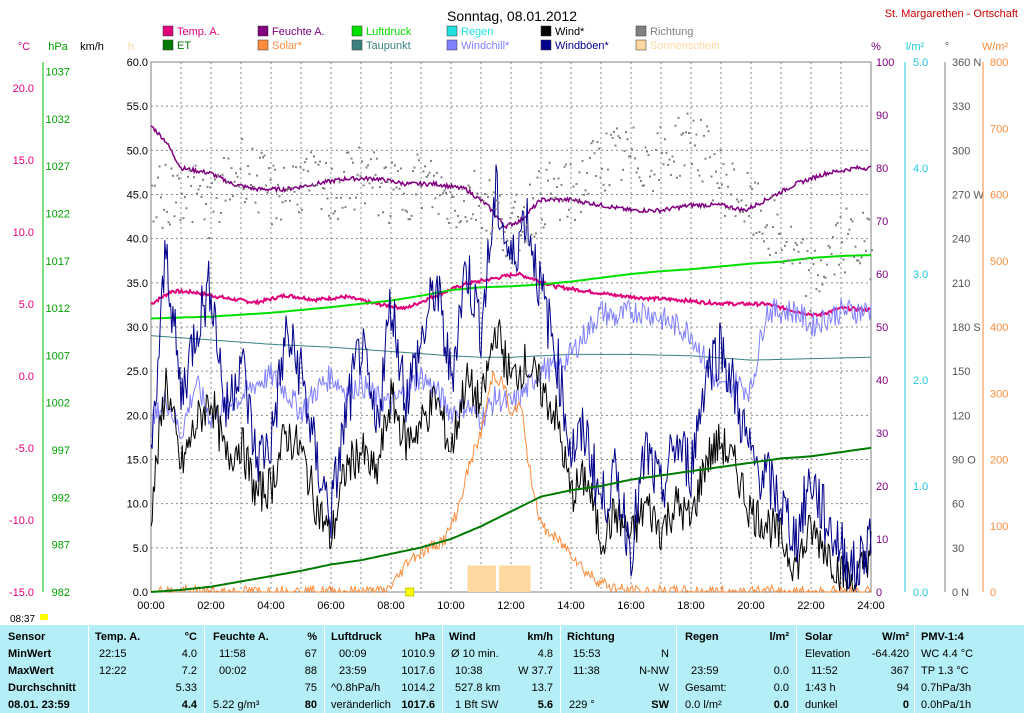 Image resolution: width=1024 pixels, height=713 pixels. Describe the element at coordinates (890, 654) in the screenshot. I see `stats-solar-elev: -64.420` at that location.